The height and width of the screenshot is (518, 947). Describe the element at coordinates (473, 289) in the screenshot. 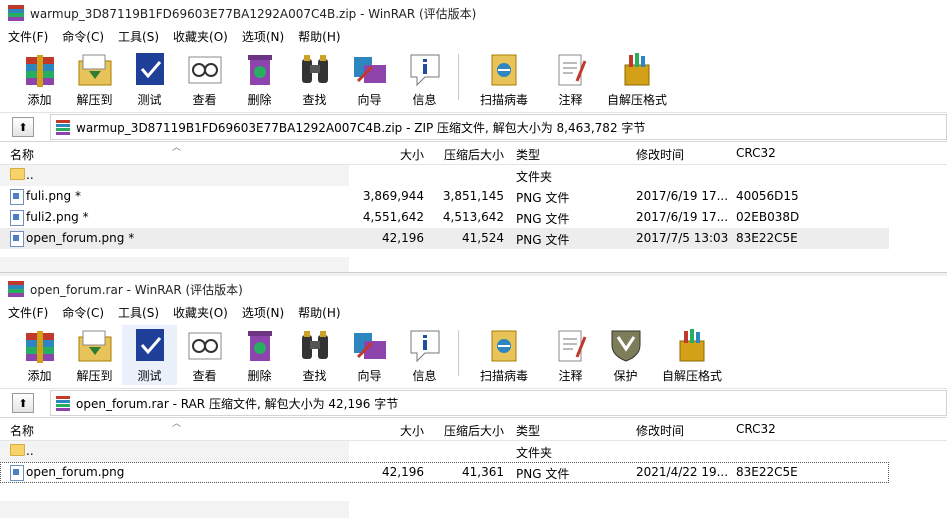

I see `title-bar: open_forum.rar - WinRAR (评估版本)` at that location.